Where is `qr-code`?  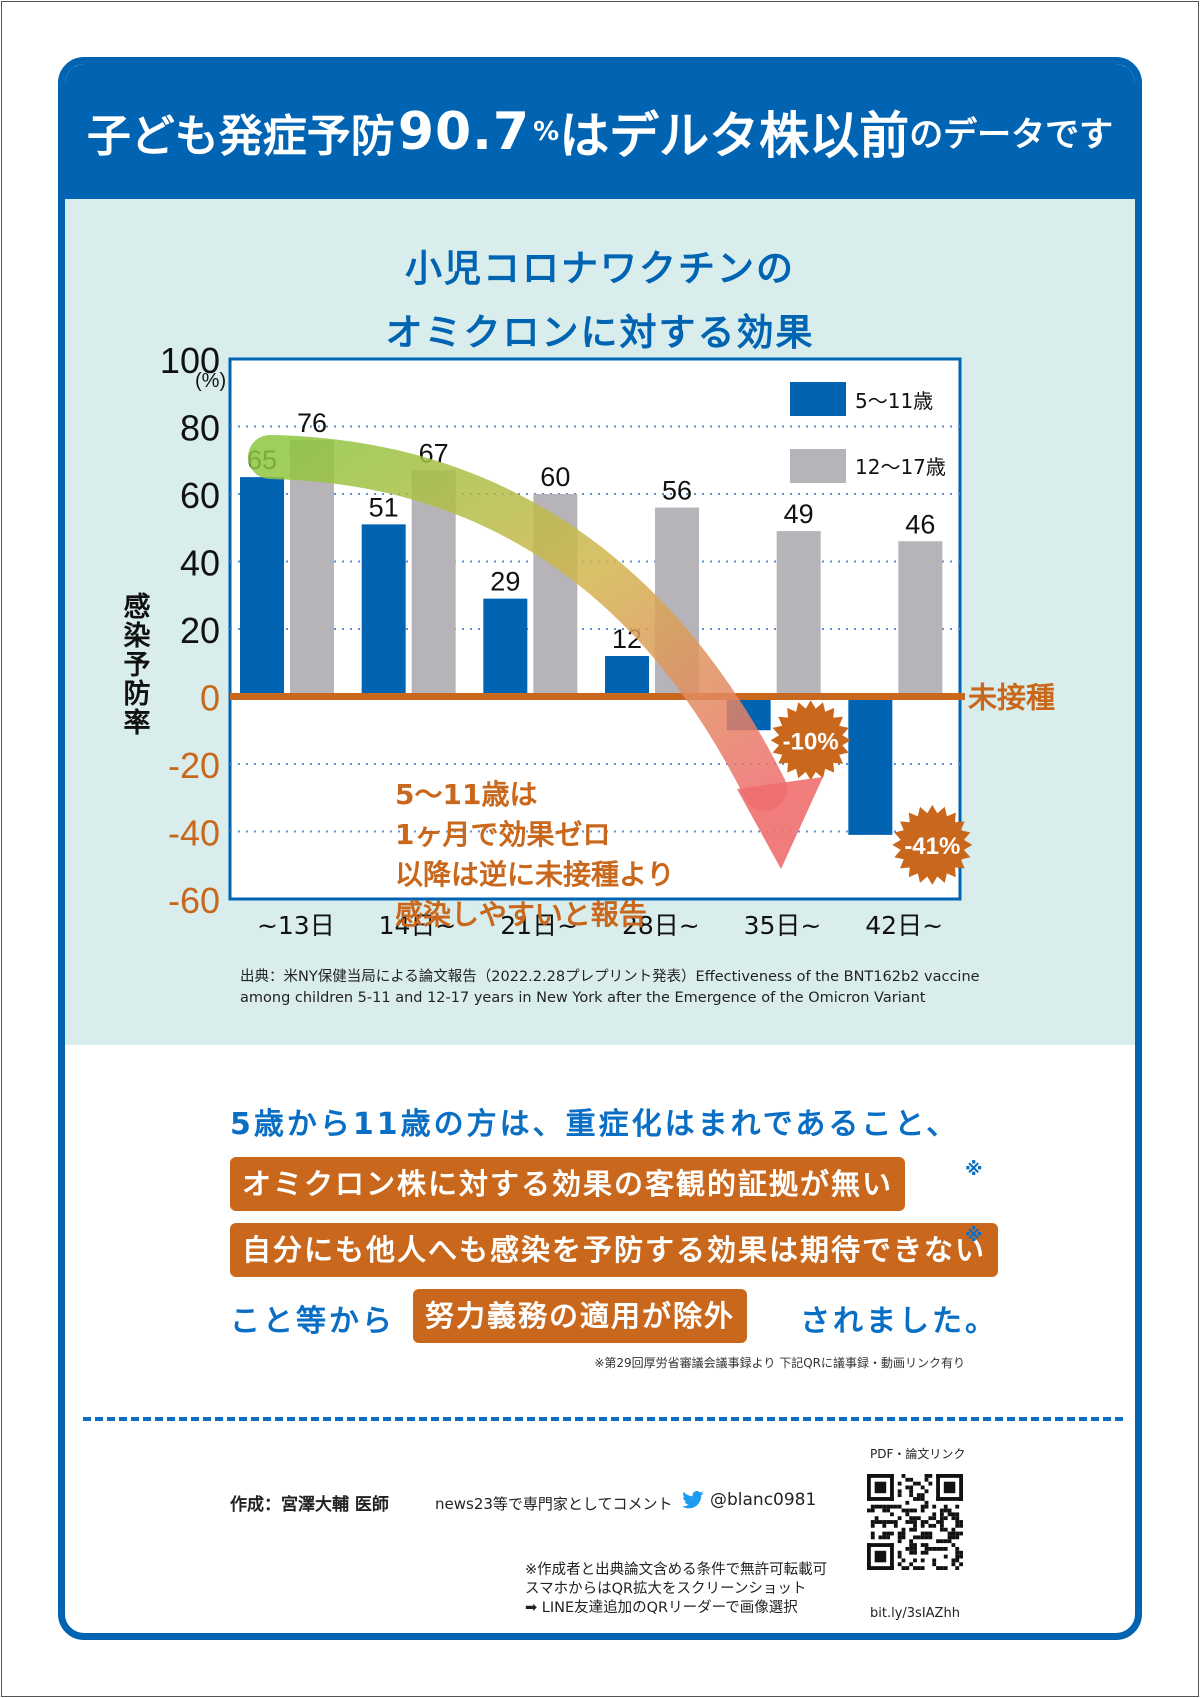
qr-code is located at coordinates (915, 1522).